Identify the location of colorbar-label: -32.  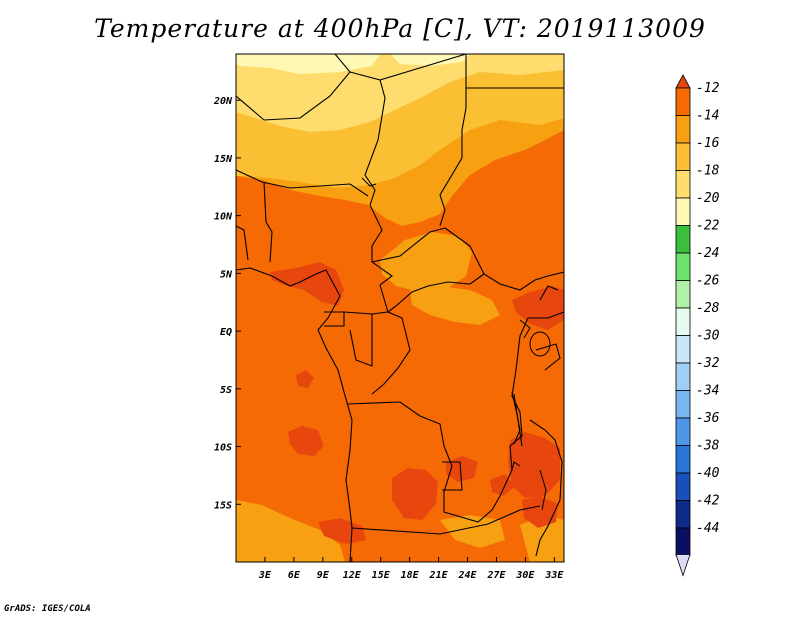
(708, 363).